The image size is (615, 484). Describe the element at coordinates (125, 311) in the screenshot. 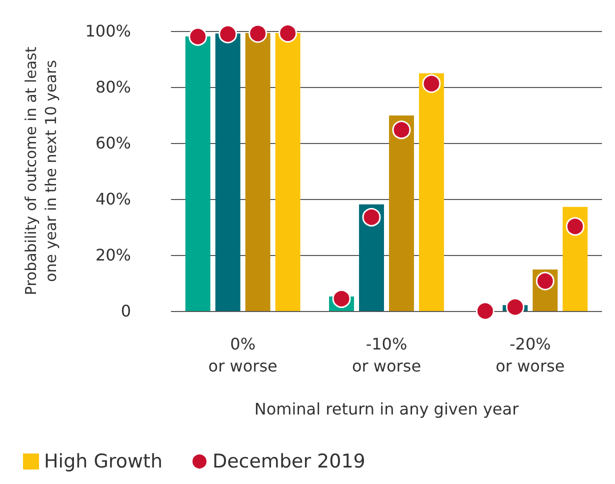

I see `y-tick-label: 0` at that location.